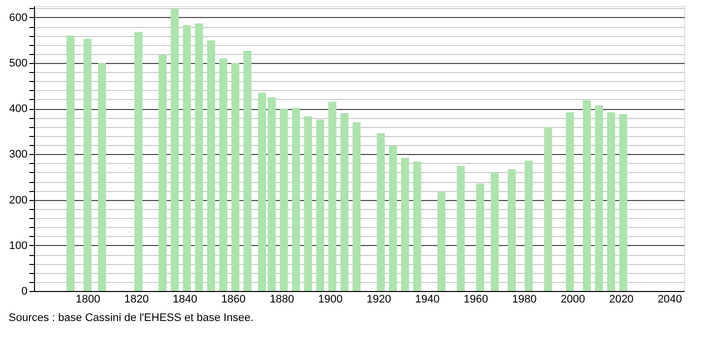  I want to click on x-tick-label: 1980, so click(524, 300).